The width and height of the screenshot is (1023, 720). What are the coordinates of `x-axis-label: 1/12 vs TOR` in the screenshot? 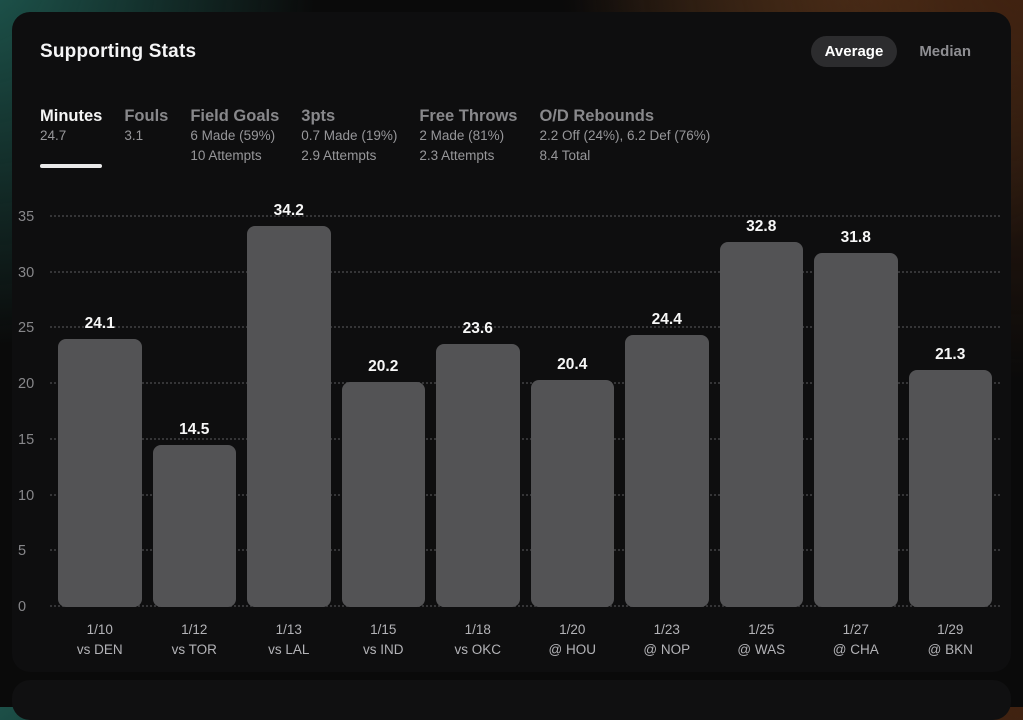 It's located at (195, 640).